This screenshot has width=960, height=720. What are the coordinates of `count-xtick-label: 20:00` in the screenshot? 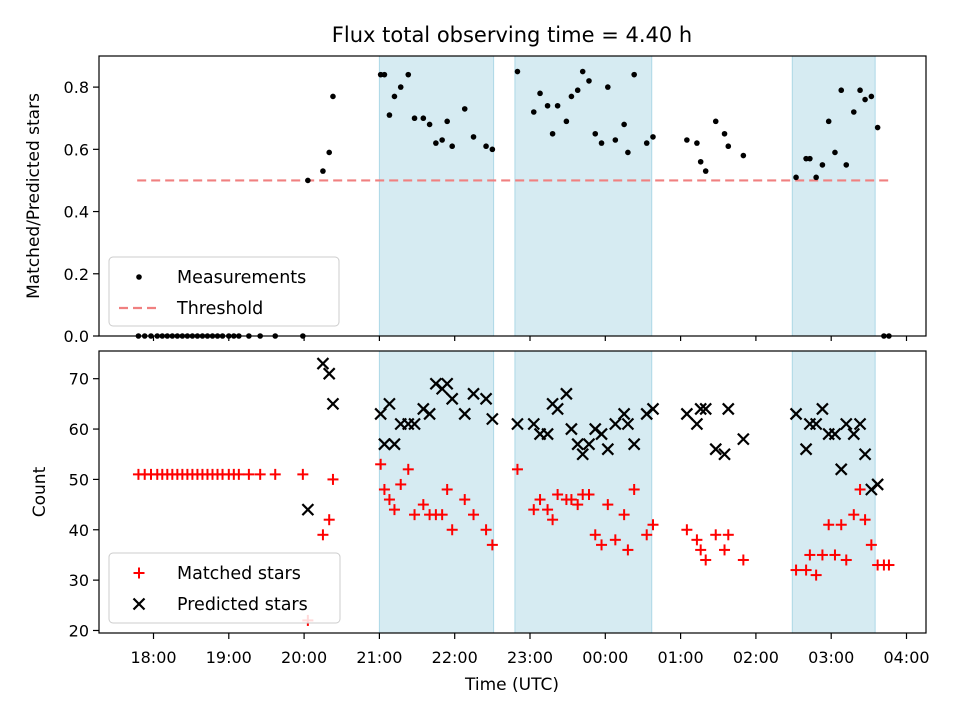 It's located at (304, 657).